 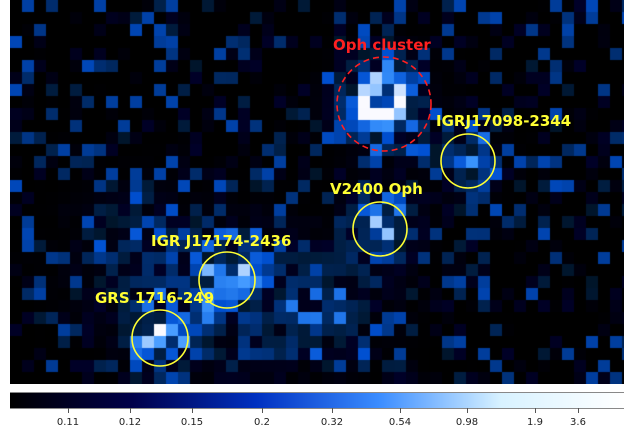 What do you see at coordinates (384, 104) in the screenshot?
I see `oph-cluster-region` at bounding box center [384, 104].